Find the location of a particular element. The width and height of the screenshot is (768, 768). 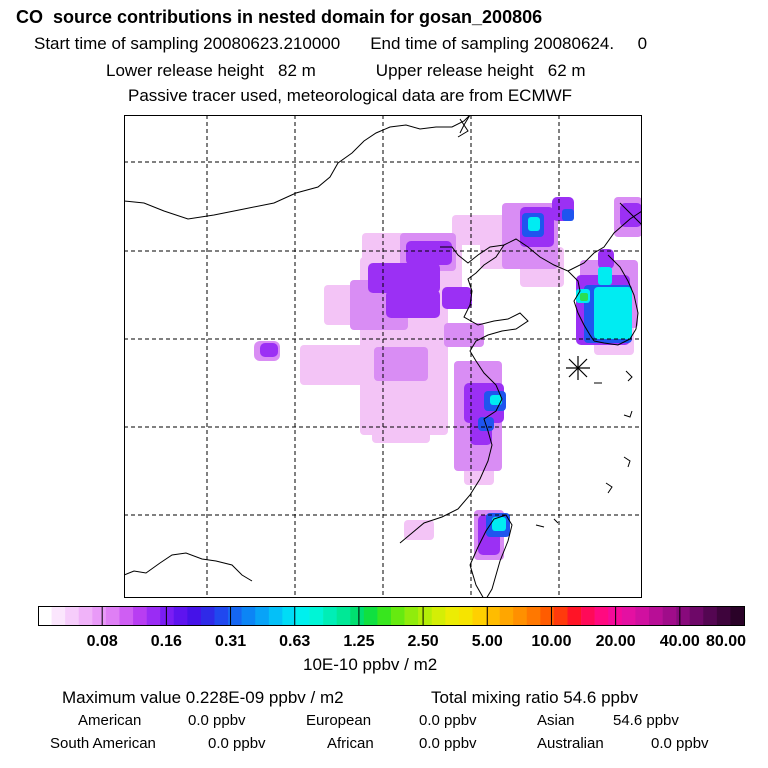

colorbar-cells is located at coordinates (391, 616).